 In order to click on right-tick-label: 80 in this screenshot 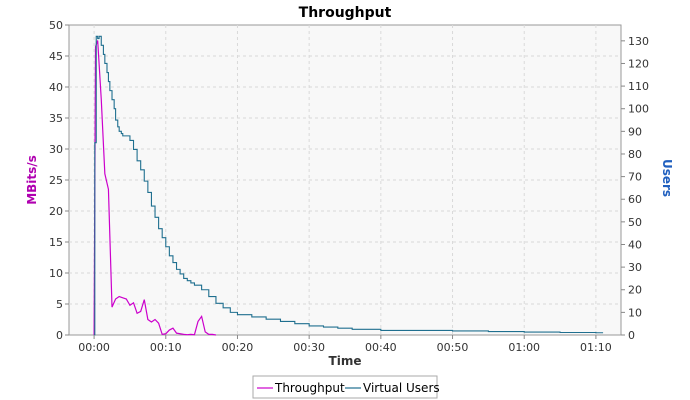, I will do `click(635, 154)`.